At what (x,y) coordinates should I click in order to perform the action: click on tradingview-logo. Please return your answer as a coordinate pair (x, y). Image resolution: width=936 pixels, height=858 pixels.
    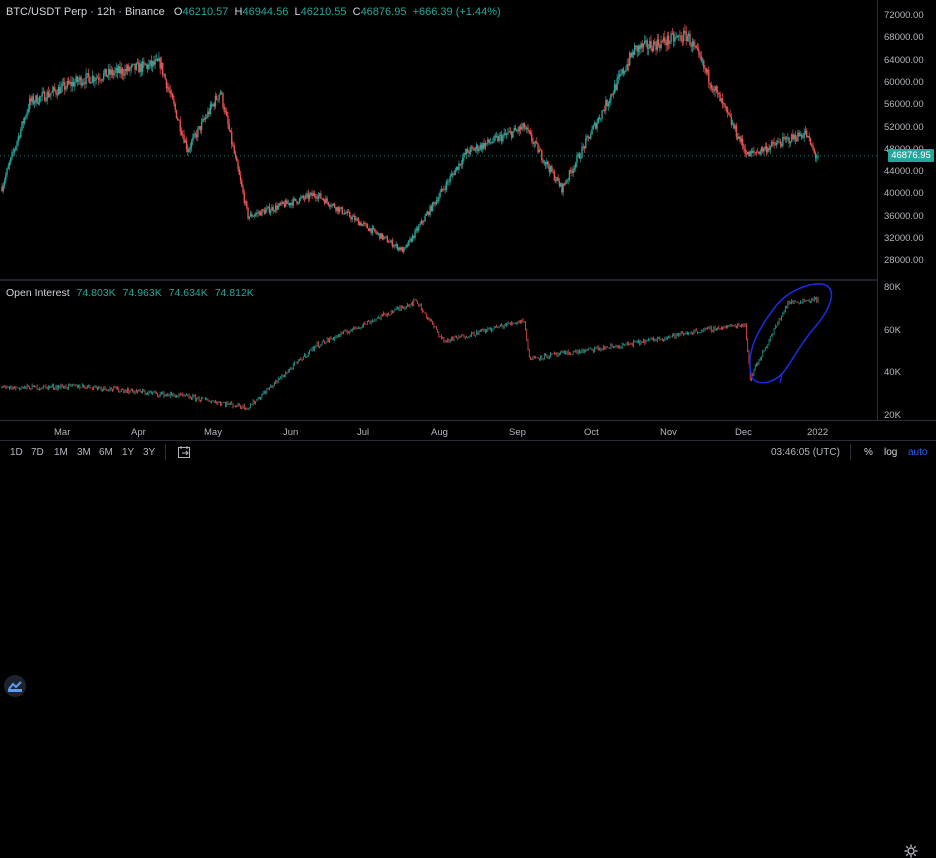
    Looking at the image, I should click on (15, 686).